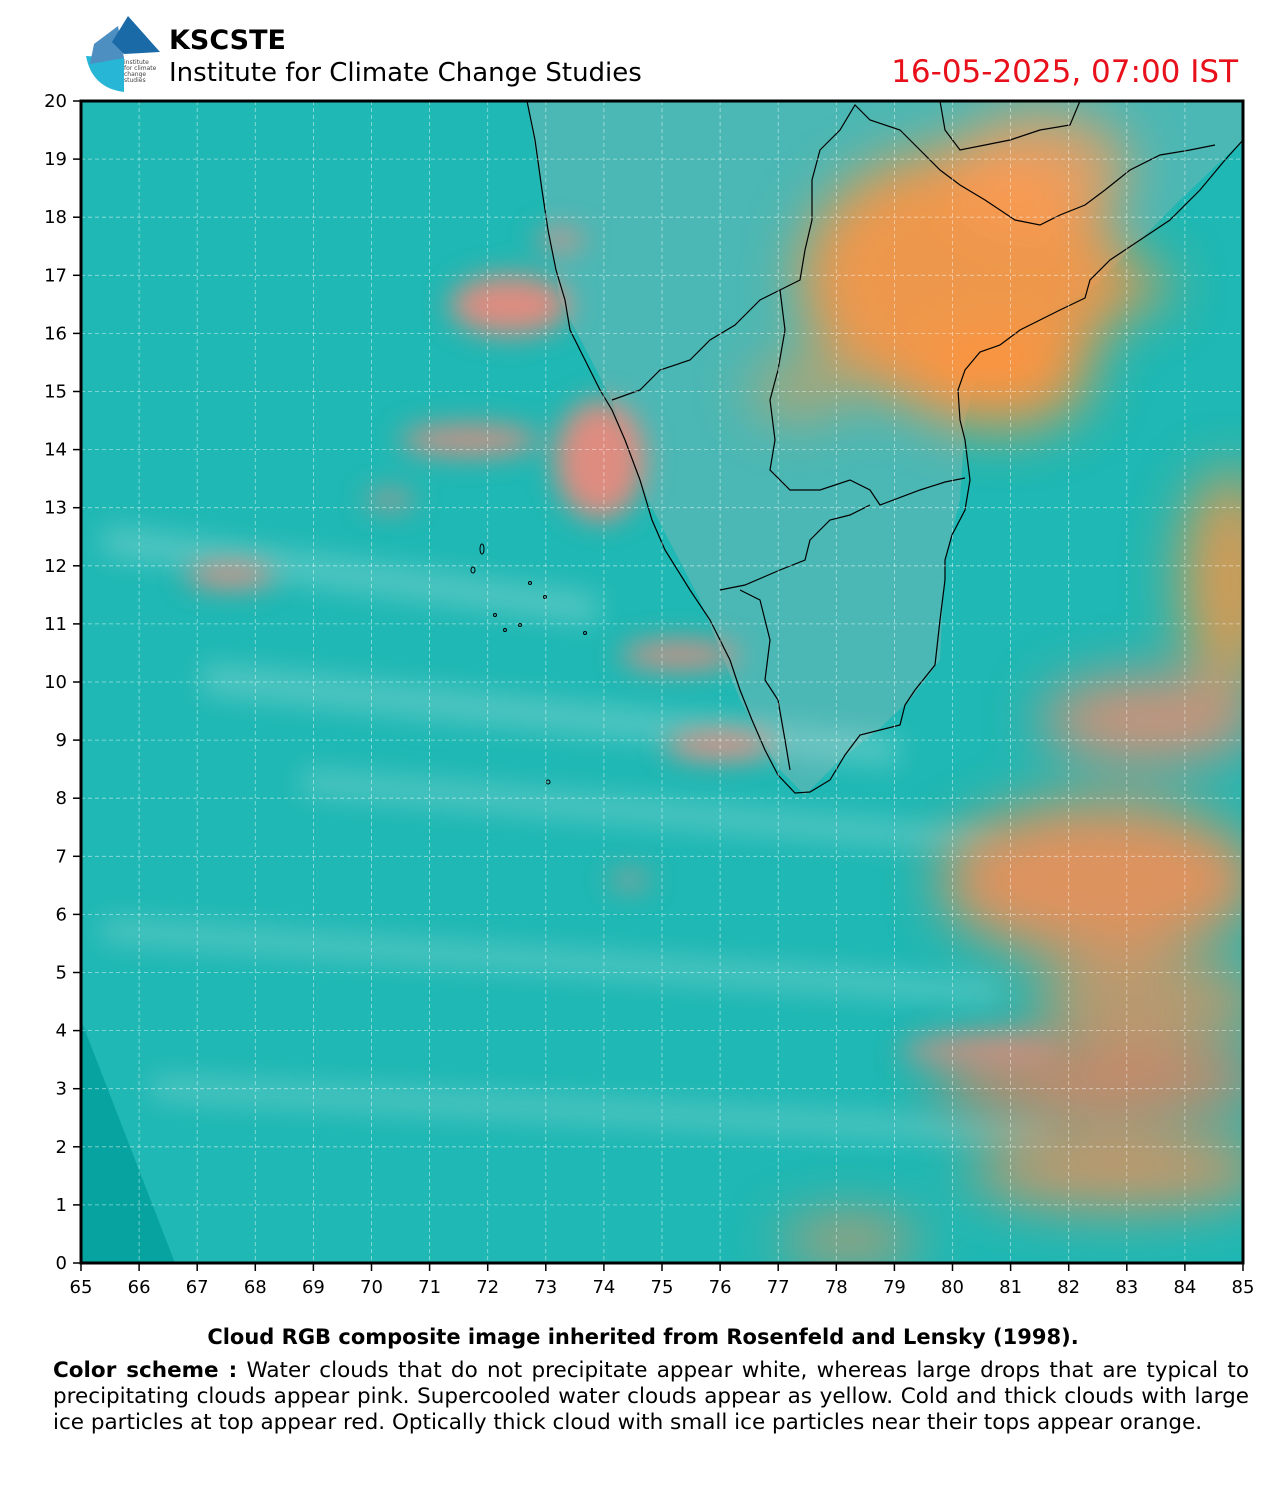 The image size is (1286, 1502). What do you see at coordinates (1068, 1287) in the screenshot?
I see `x-tick-label: 82` at bounding box center [1068, 1287].